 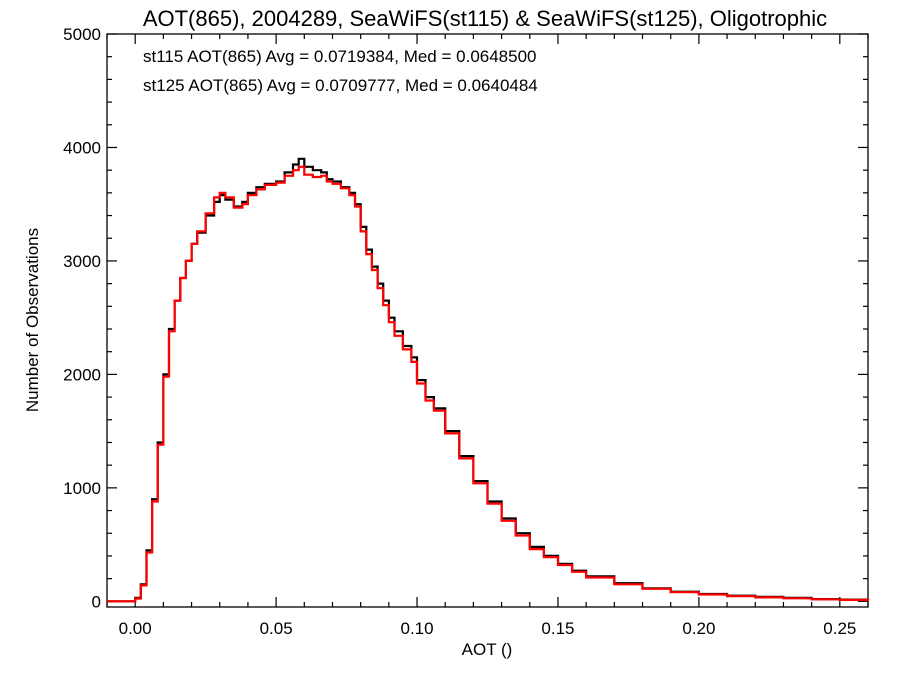 What do you see at coordinates (487, 649) in the screenshot?
I see `x-axis-label: AOT ()` at bounding box center [487, 649].